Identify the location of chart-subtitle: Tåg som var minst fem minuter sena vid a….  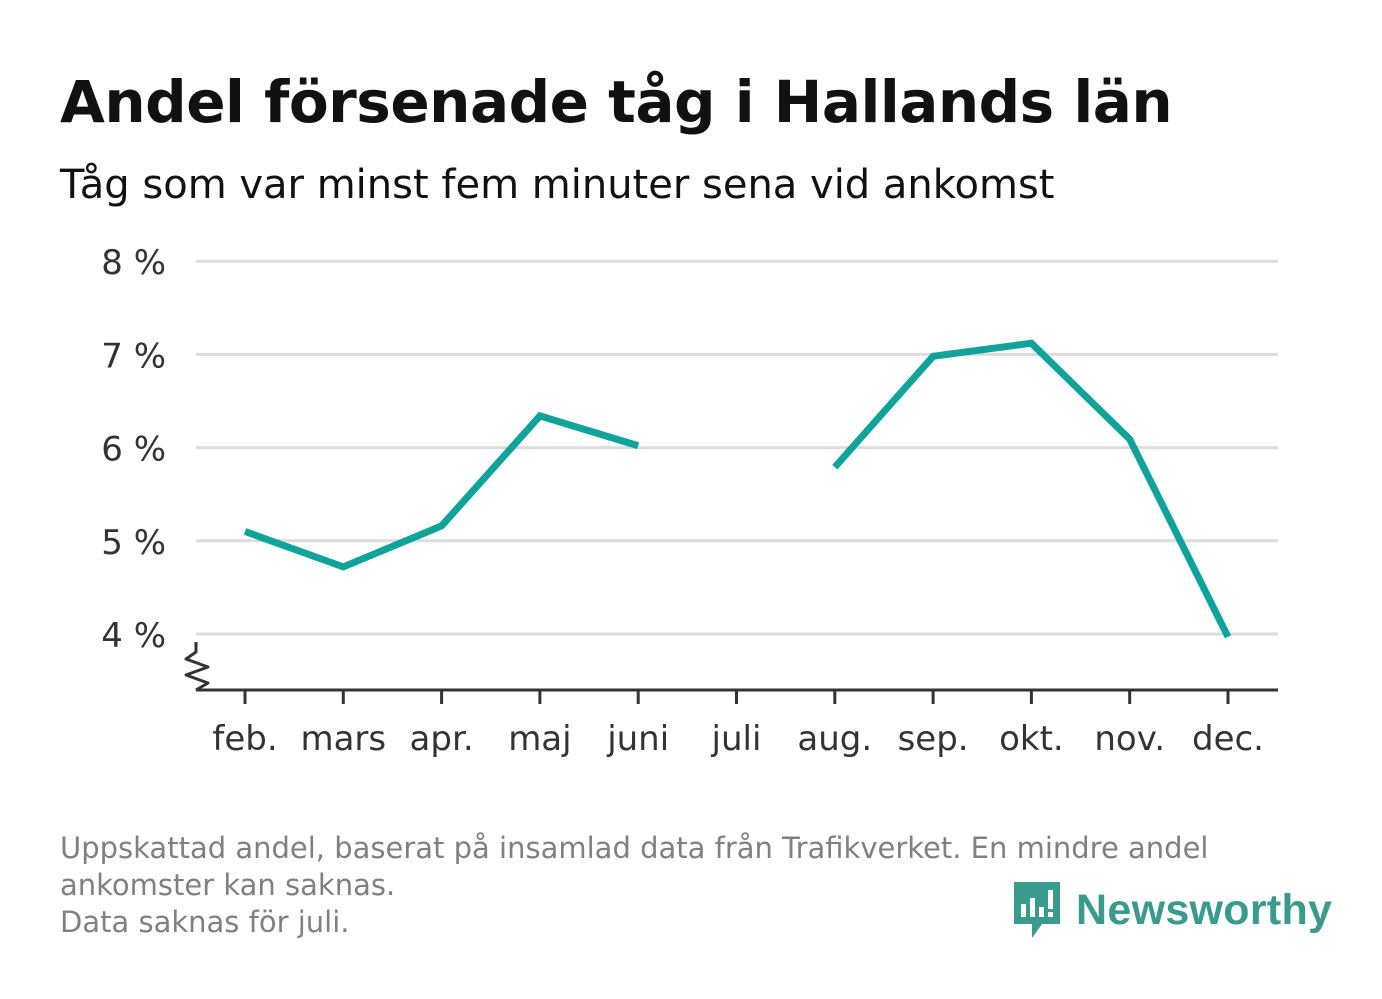
(557, 185).